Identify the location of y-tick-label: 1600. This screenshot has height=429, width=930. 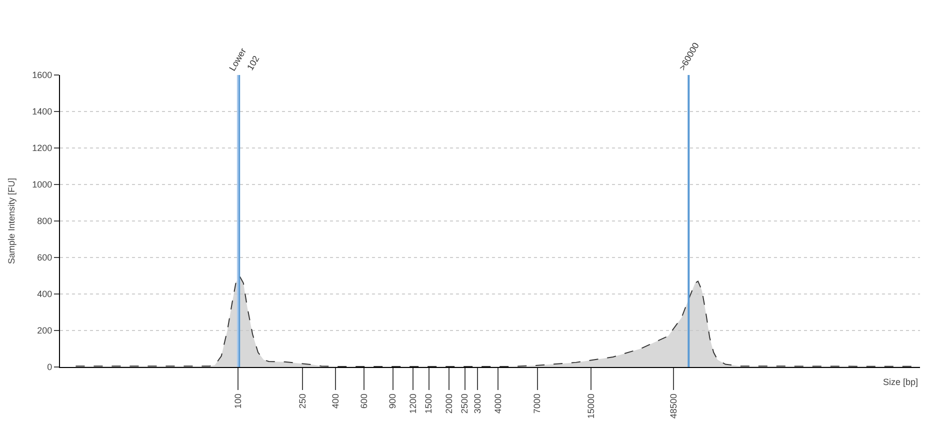
(42, 75).